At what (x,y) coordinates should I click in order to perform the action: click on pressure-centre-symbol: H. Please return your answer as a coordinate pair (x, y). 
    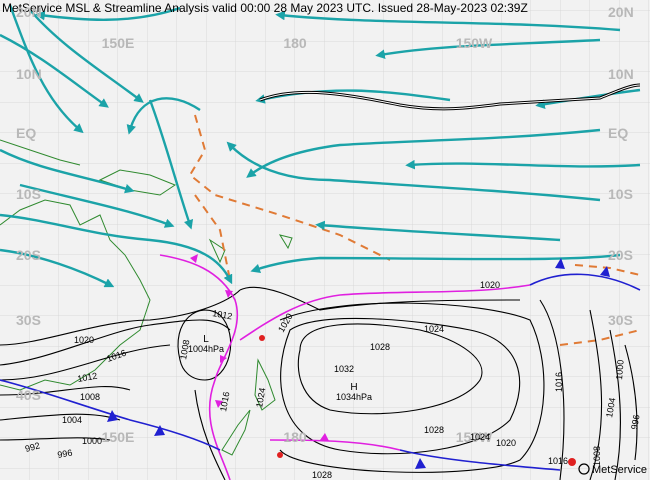
    Looking at the image, I should click on (353, 387).